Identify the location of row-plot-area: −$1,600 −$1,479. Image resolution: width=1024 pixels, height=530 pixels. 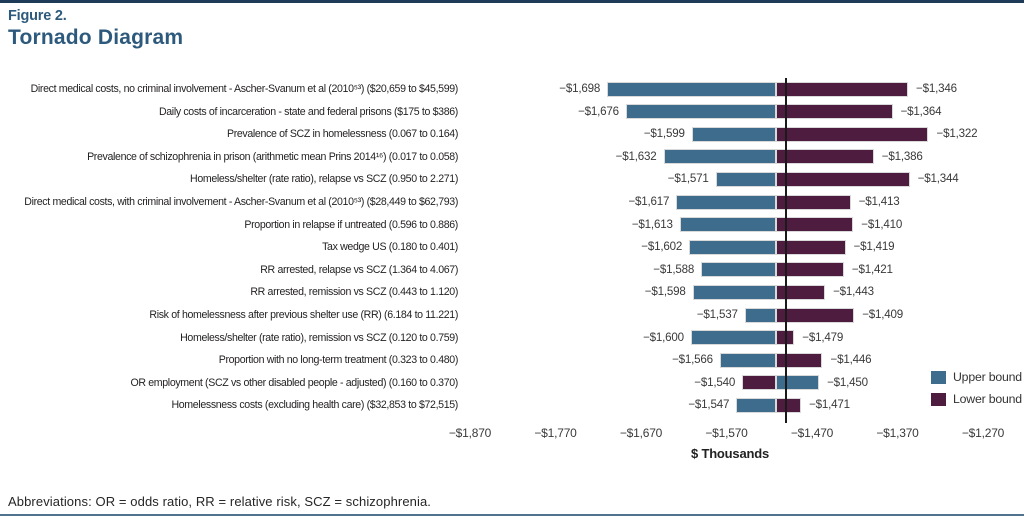
(741, 338).